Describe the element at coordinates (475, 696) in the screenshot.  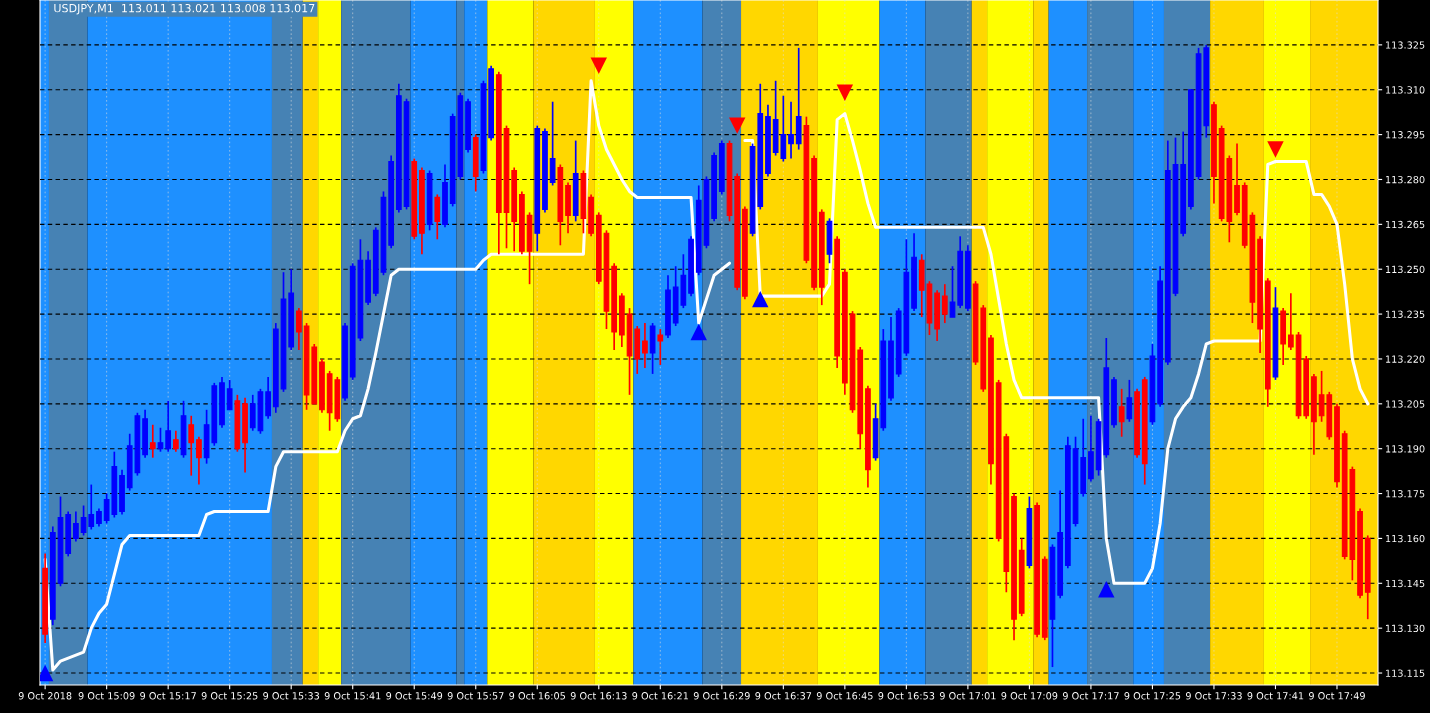
I see `x-tick-label: 9 Oct 15:57` at that location.